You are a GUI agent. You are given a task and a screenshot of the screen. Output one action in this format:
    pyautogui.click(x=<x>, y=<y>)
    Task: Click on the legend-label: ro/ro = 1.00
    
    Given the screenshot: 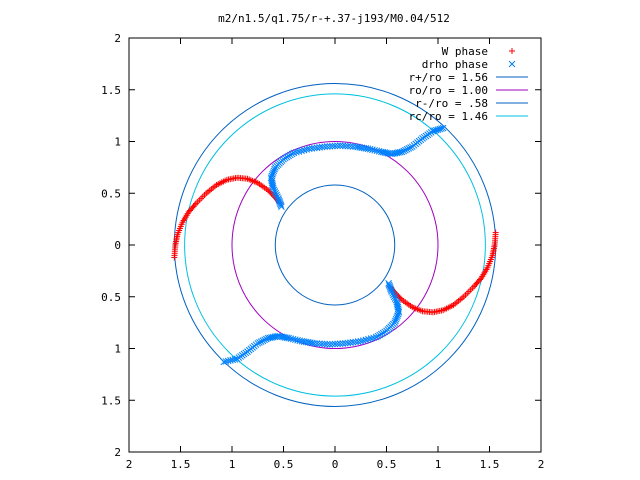 What is the action you would take?
    pyautogui.click(x=448, y=90)
    